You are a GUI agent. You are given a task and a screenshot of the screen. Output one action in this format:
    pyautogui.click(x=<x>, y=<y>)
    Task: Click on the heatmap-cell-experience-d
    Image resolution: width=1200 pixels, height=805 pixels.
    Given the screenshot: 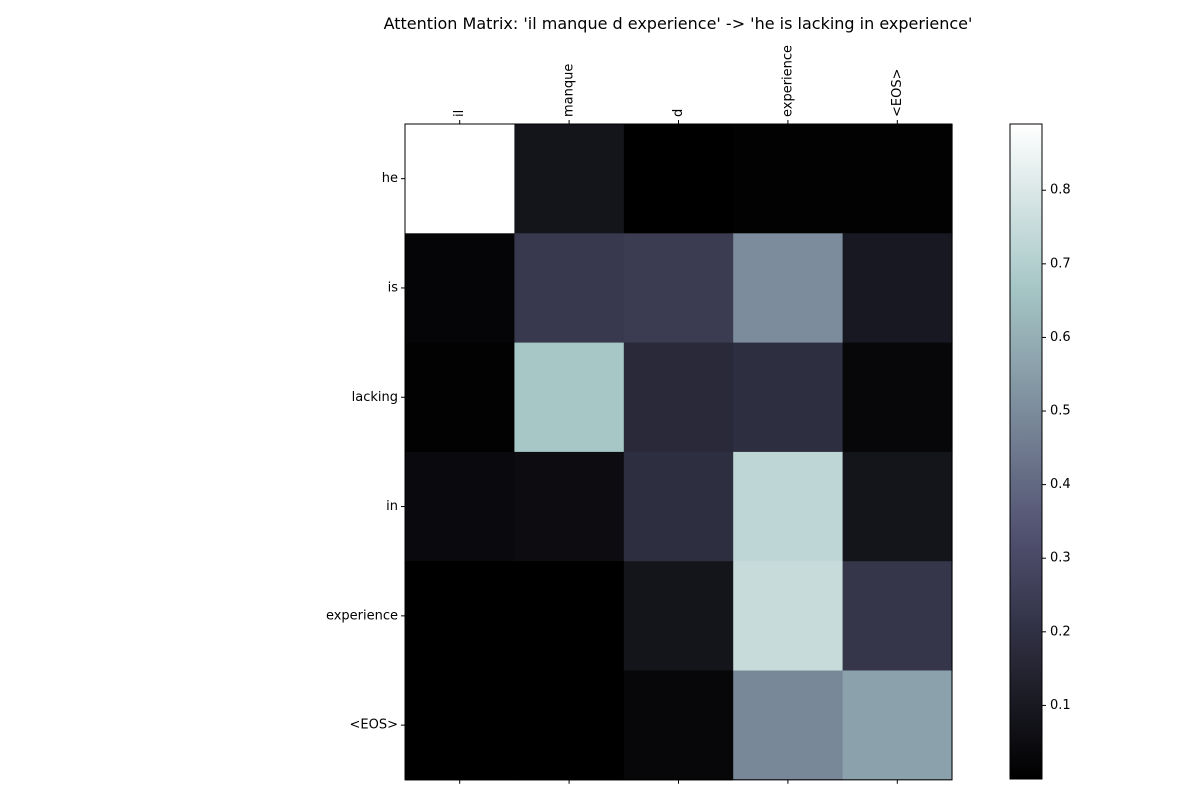 What is the action you would take?
    pyautogui.click(x=678, y=616)
    